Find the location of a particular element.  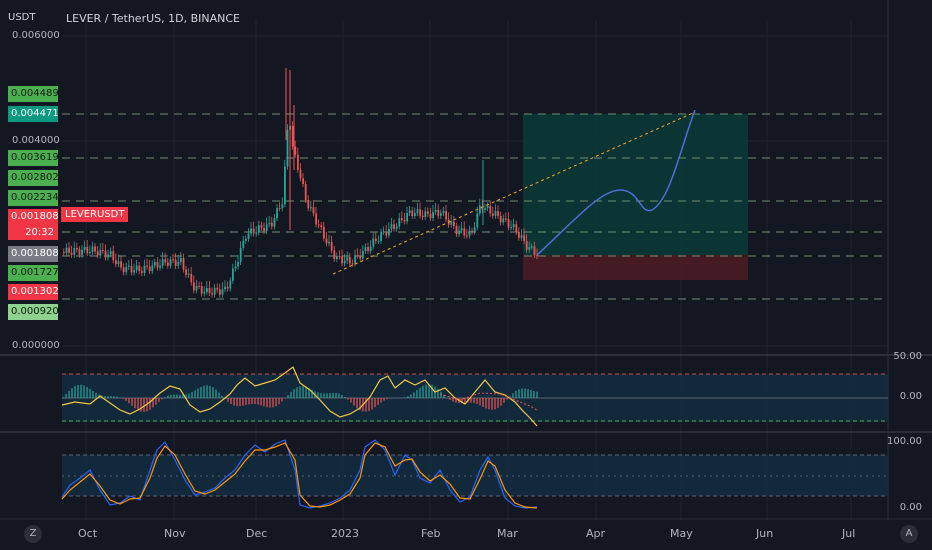

time-label: Apr is located at coordinates (596, 533).